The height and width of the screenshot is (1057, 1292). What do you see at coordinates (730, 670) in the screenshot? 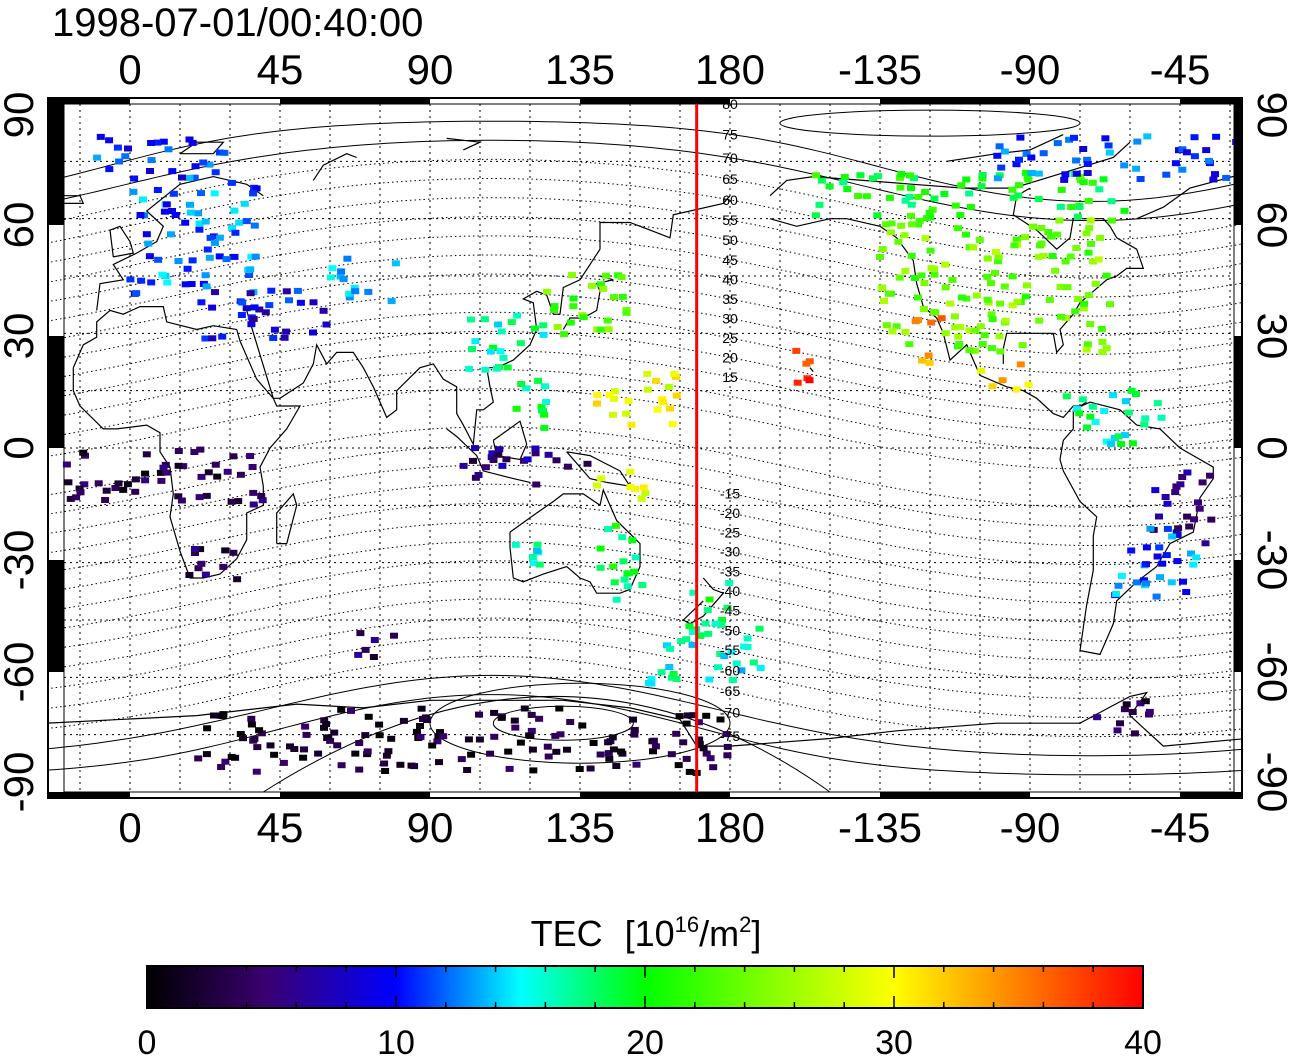
I see `contour-label: -60` at bounding box center [730, 670].